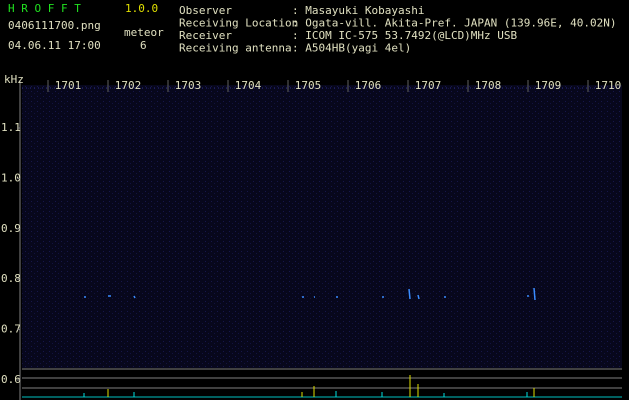 The image size is (629, 400). Describe the element at coordinates (54, 45) in the screenshot. I see `datetime: 04.06.11 17:00` at that location.